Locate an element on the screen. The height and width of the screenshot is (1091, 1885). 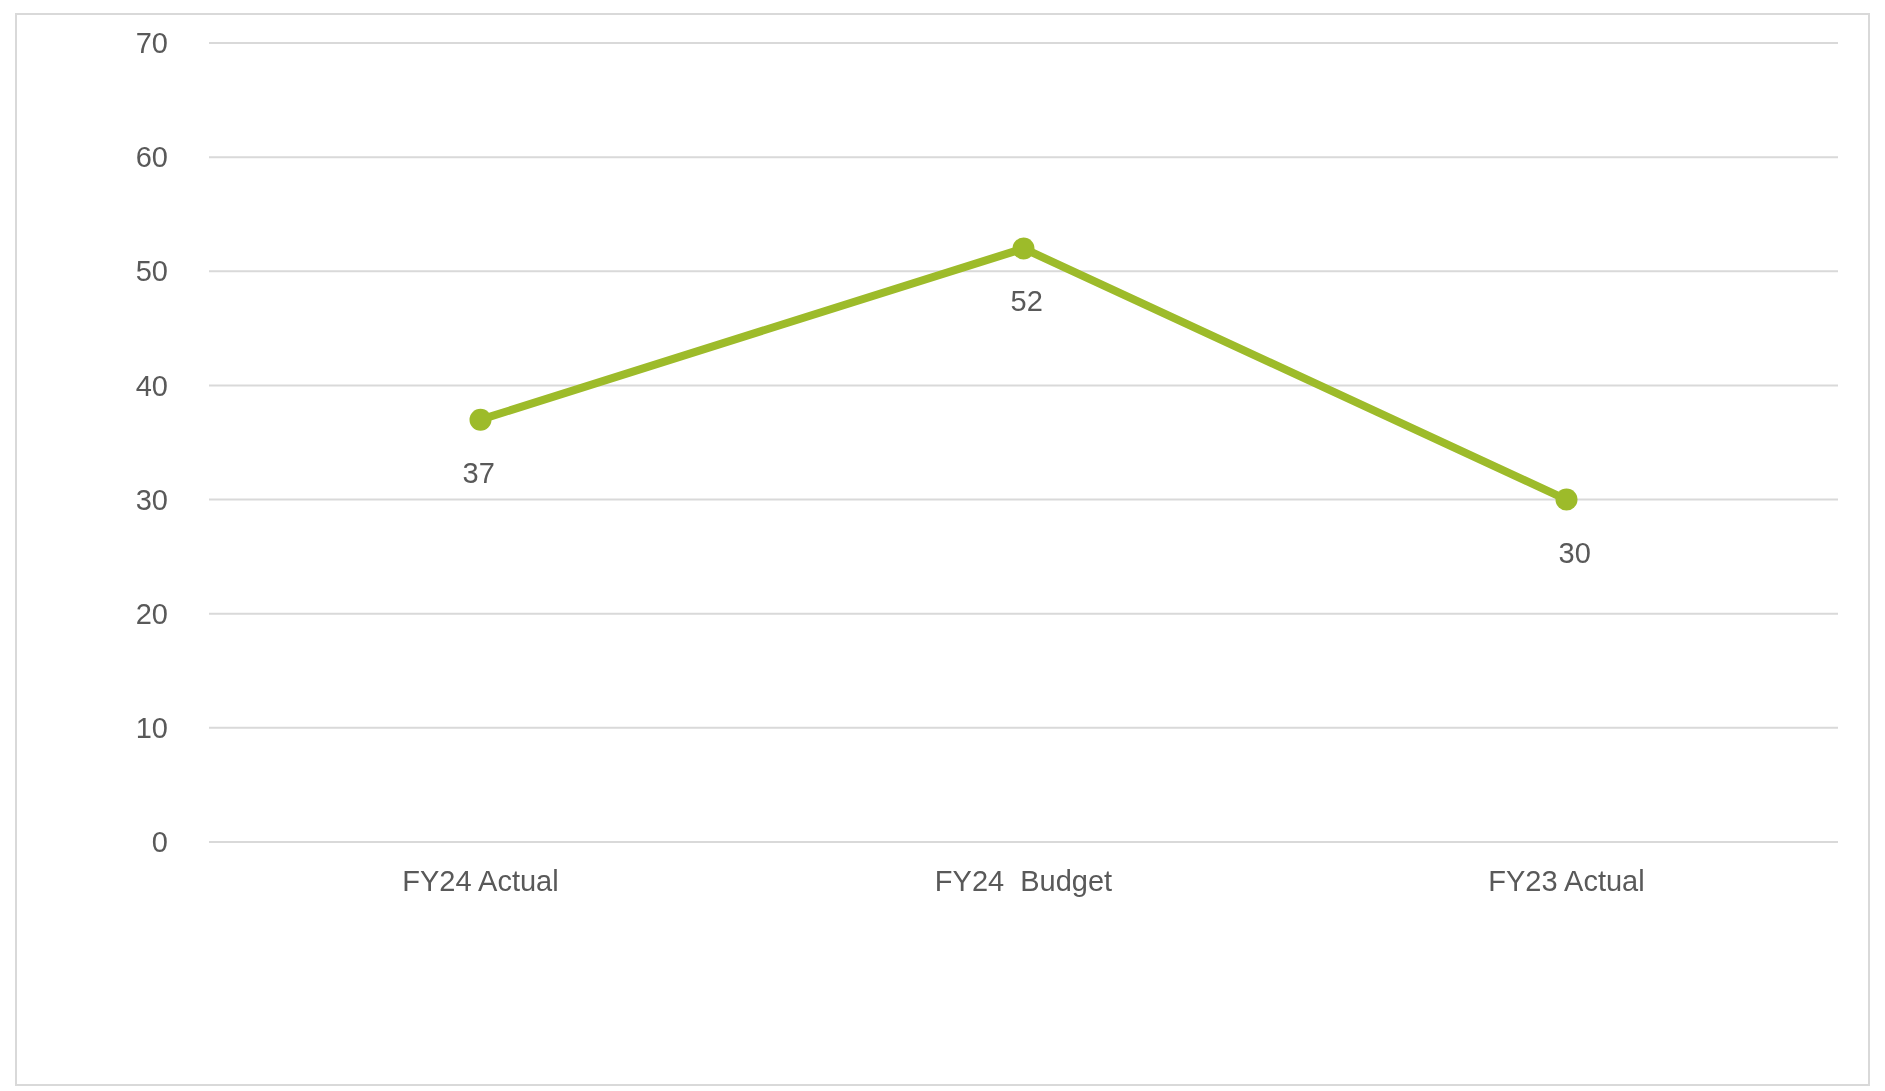
y-tick-label: 20 is located at coordinates (151, 613).